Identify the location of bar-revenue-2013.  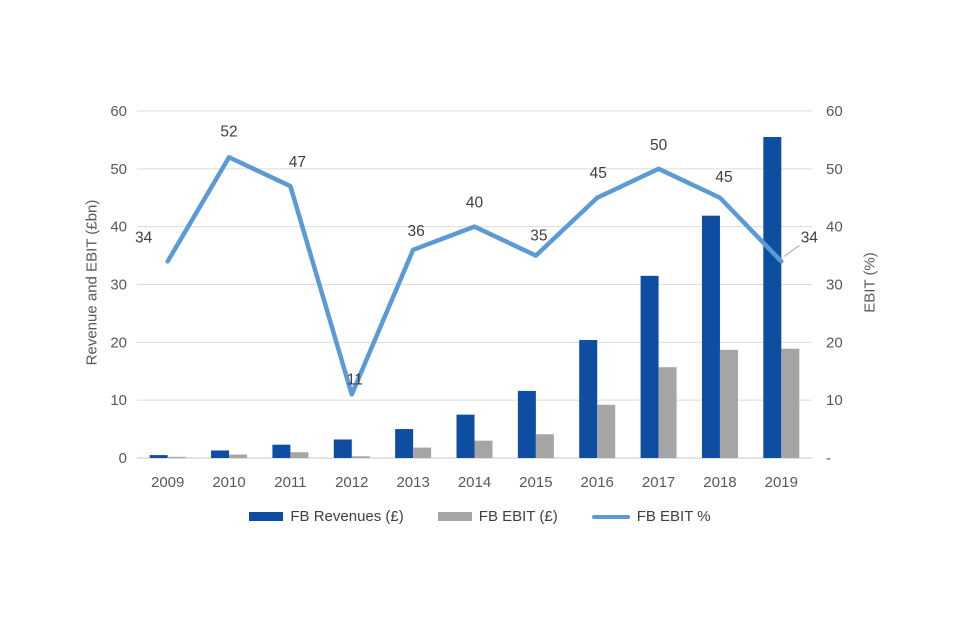
(404, 443).